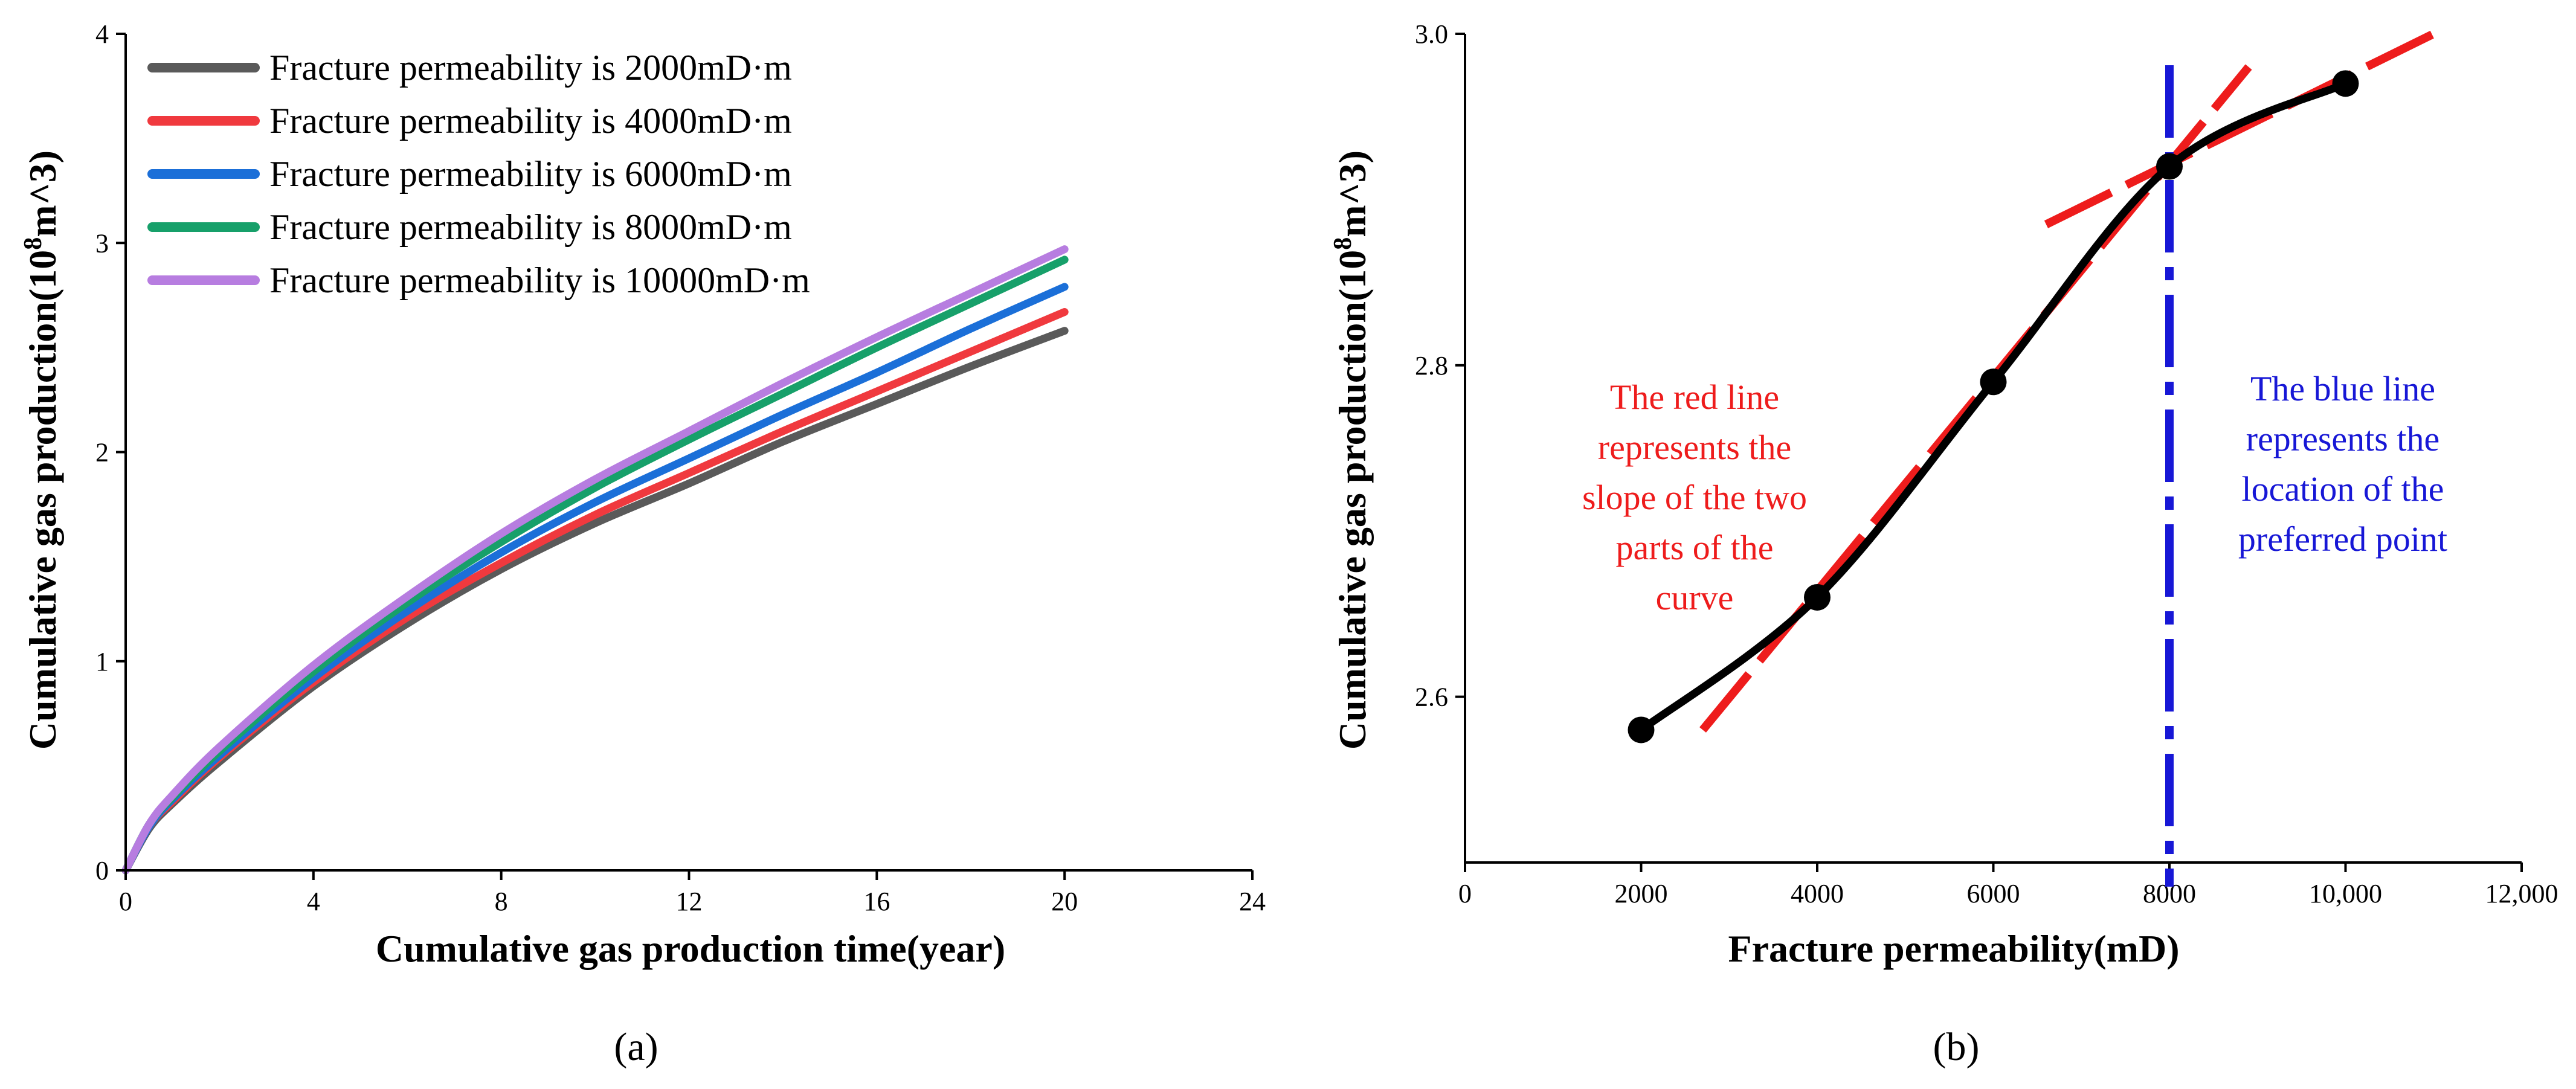 The height and width of the screenshot is (1089, 2576). Describe the element at coordinates (126, 901) in the screenshot. I see `panel-a-x-tick-label: 0` at that location.